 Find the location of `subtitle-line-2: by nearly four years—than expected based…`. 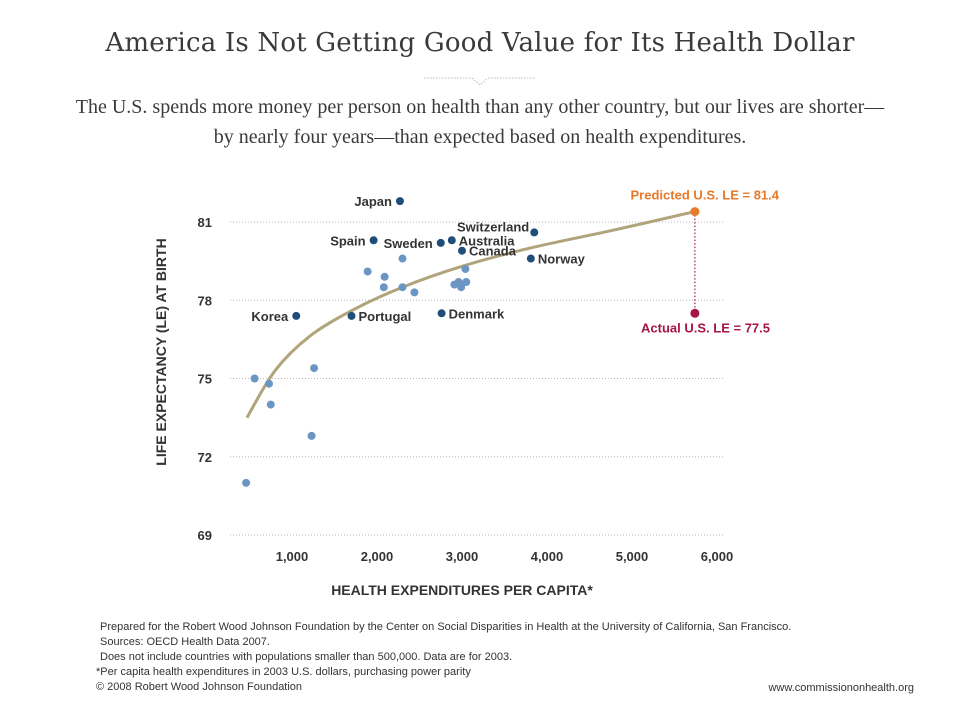

subtitle-line-2: by nearly four years—than expected based… is located at coordinates (480, 137).